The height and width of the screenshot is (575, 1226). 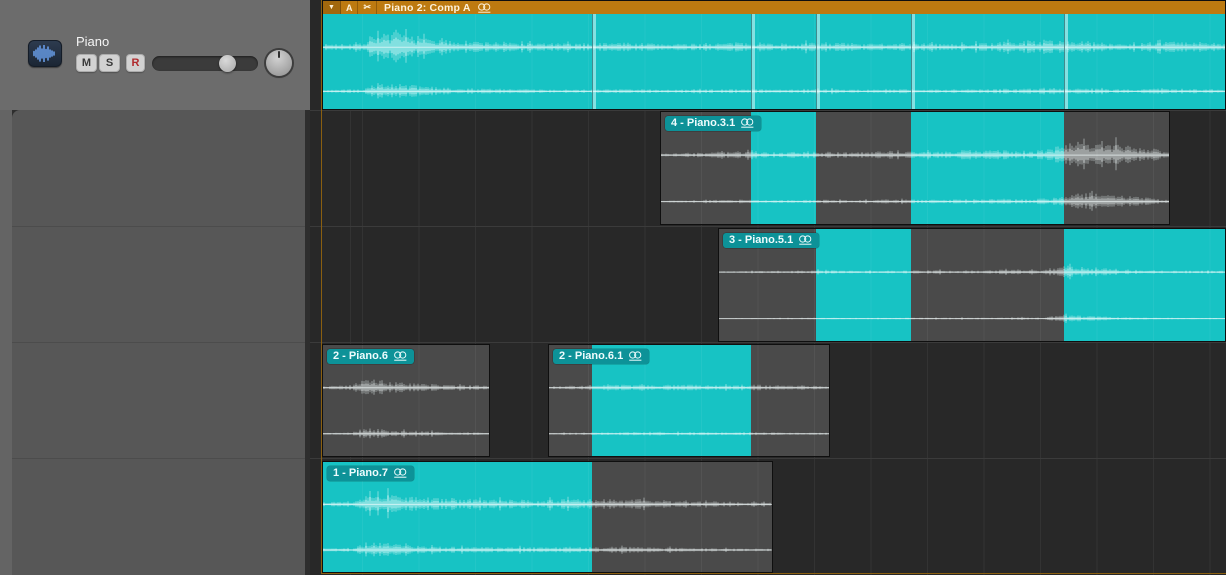 What do you see at coordinates (427, 7) in the screenshot?
I see `comp-title: Piano 2: Comp A` at bounding box center [427, 7].